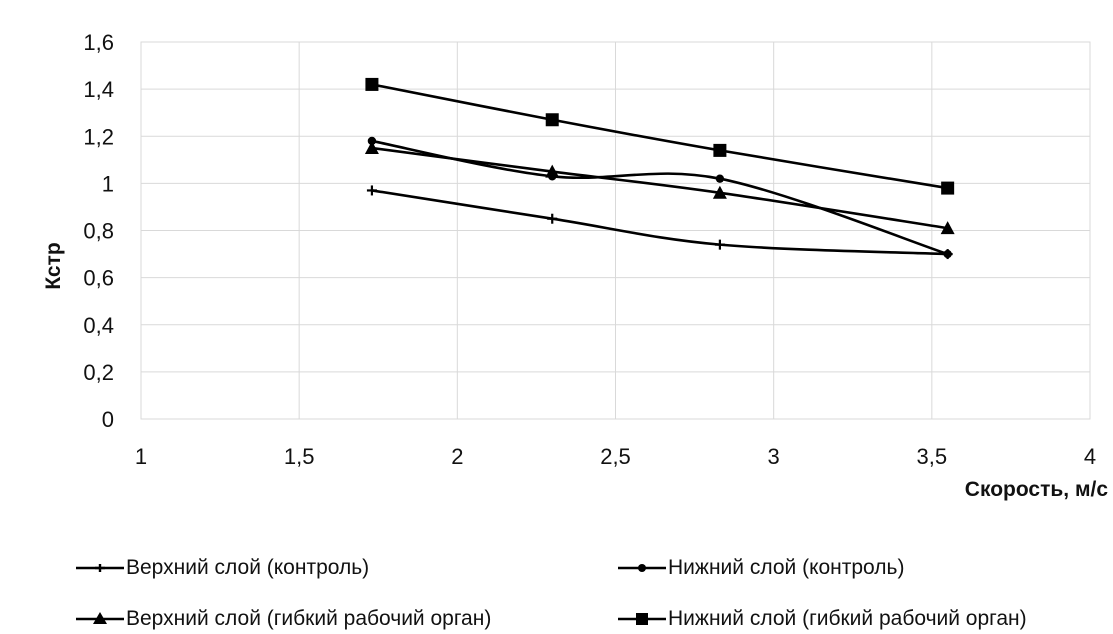  Describe the element at coordinates (98, 89) in the screenshot. I see `y-tick-label: 1,4` at that location.